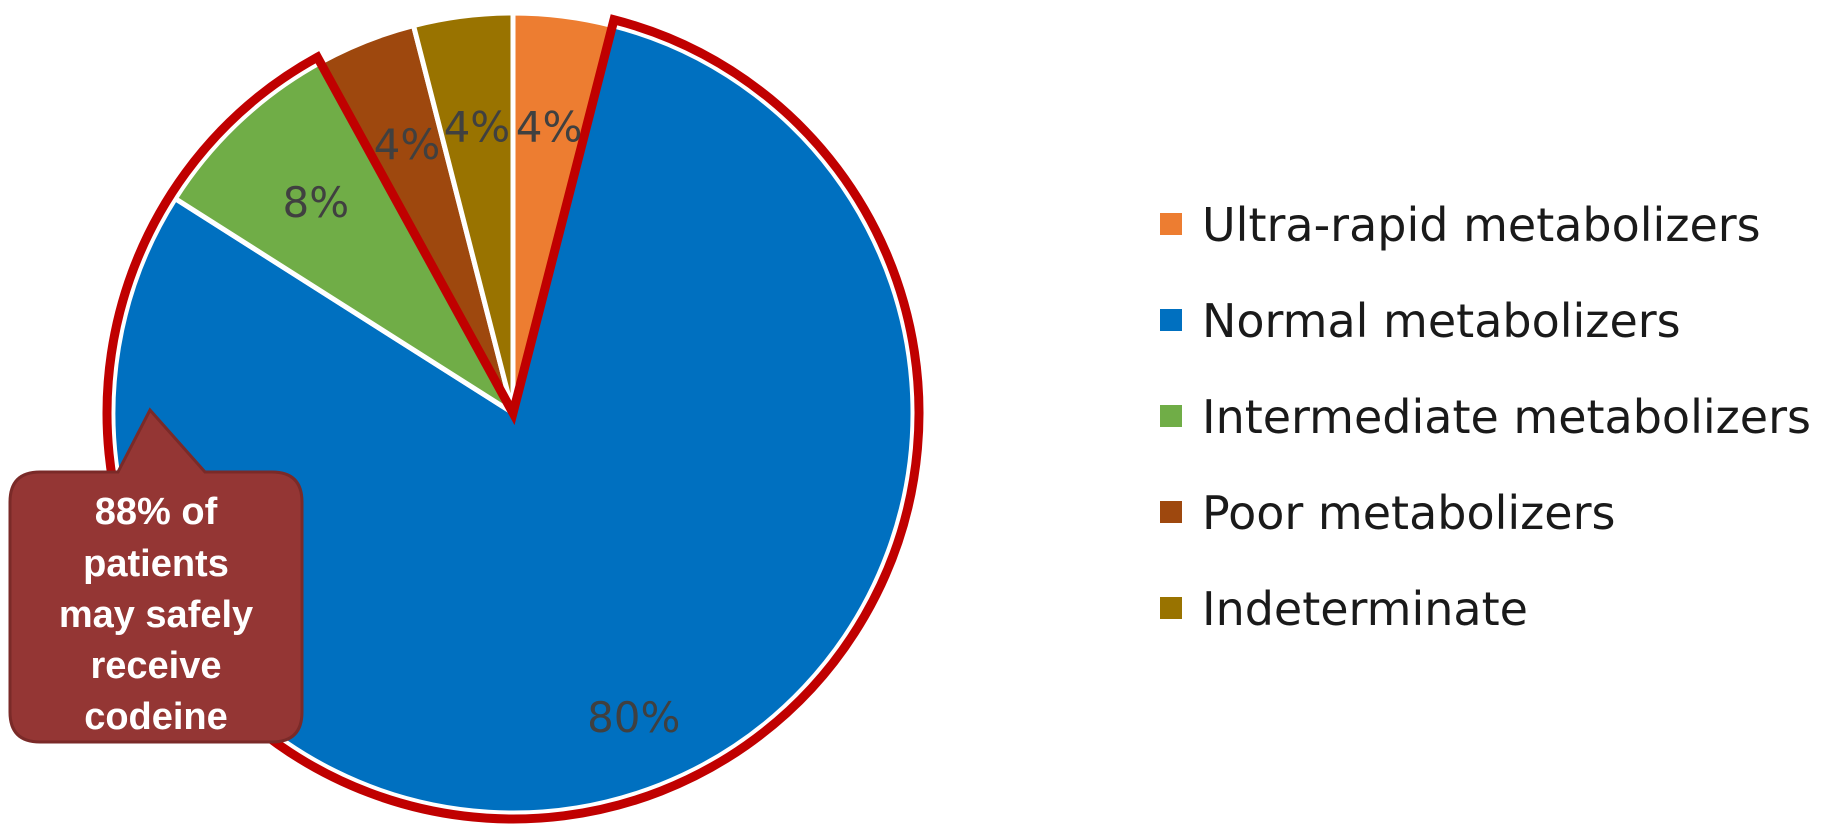  What do you see at coordinates (344, 237) in the screenshot?
I see `pie-slice-intermediate-metabolizers` at bounding box center [344, 237].